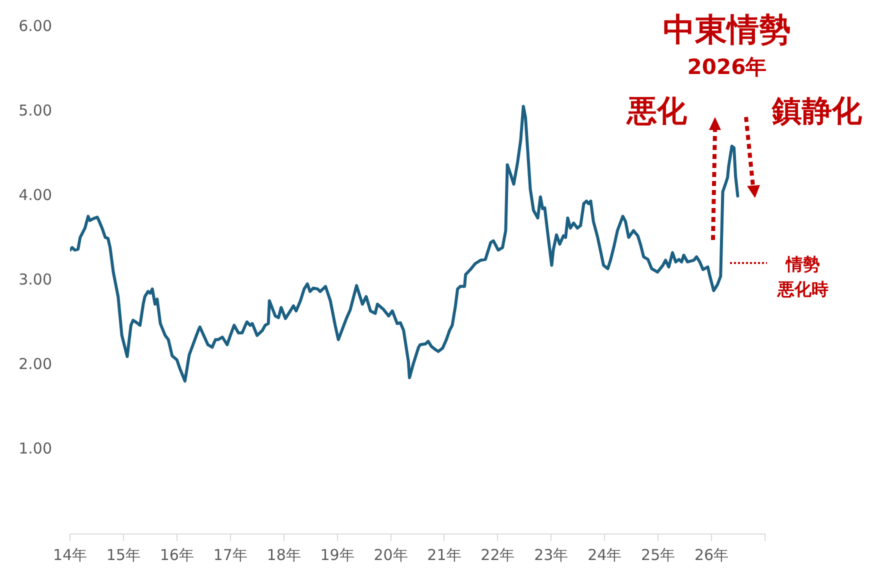 This screenshot has width=872, height=575. Describe the element at coordinates (444, 555) in the screenshot. I see `x-tick-label: 21年` at that location.